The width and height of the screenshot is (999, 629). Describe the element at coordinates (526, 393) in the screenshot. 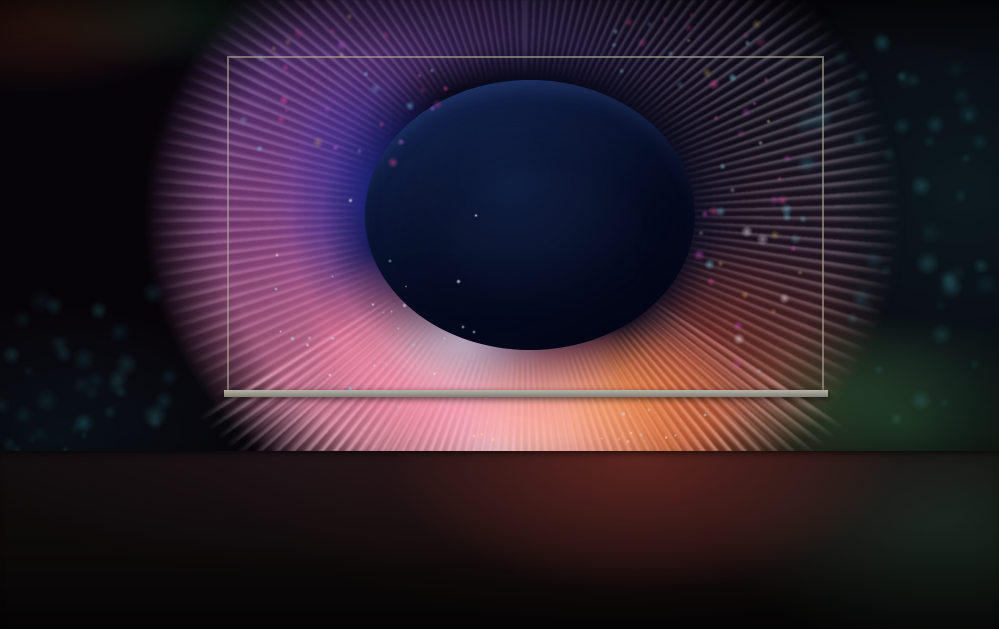

I see `monitor-bezel` at that location.